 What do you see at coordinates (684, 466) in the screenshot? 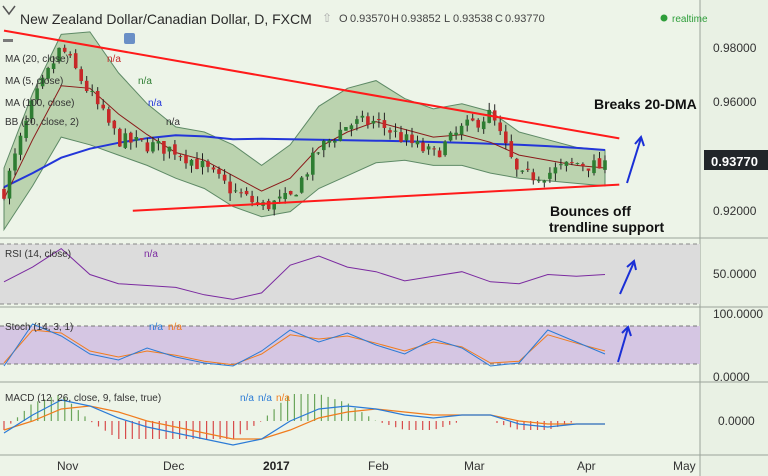
I see `x-tick-label: May` at bounding box center [684, 466].